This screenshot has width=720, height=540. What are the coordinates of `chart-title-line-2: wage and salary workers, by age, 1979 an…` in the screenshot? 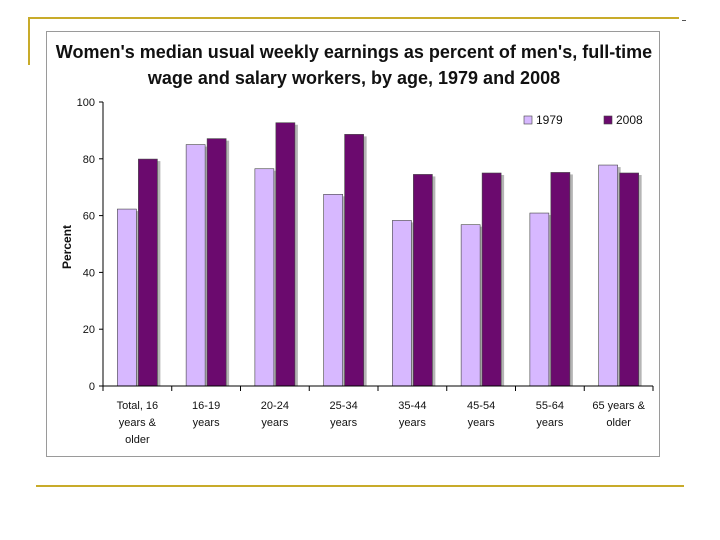 It's located at (353, 78).